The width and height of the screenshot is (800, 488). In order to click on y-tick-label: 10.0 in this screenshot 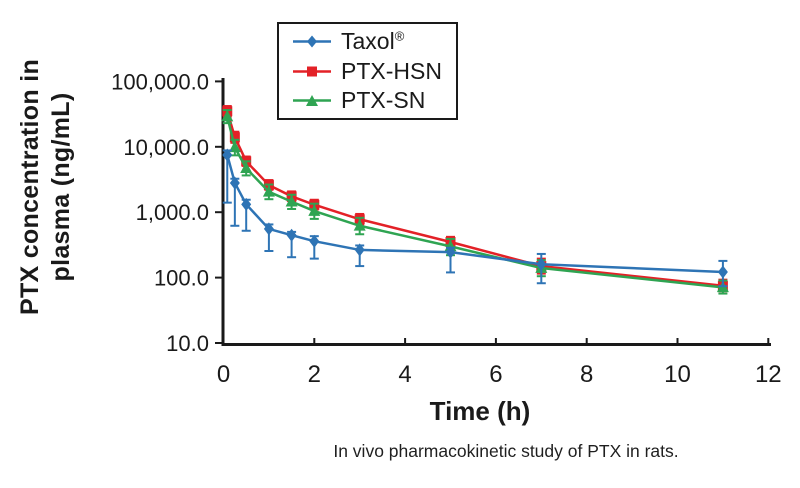, I will do `click(187, 343)`.